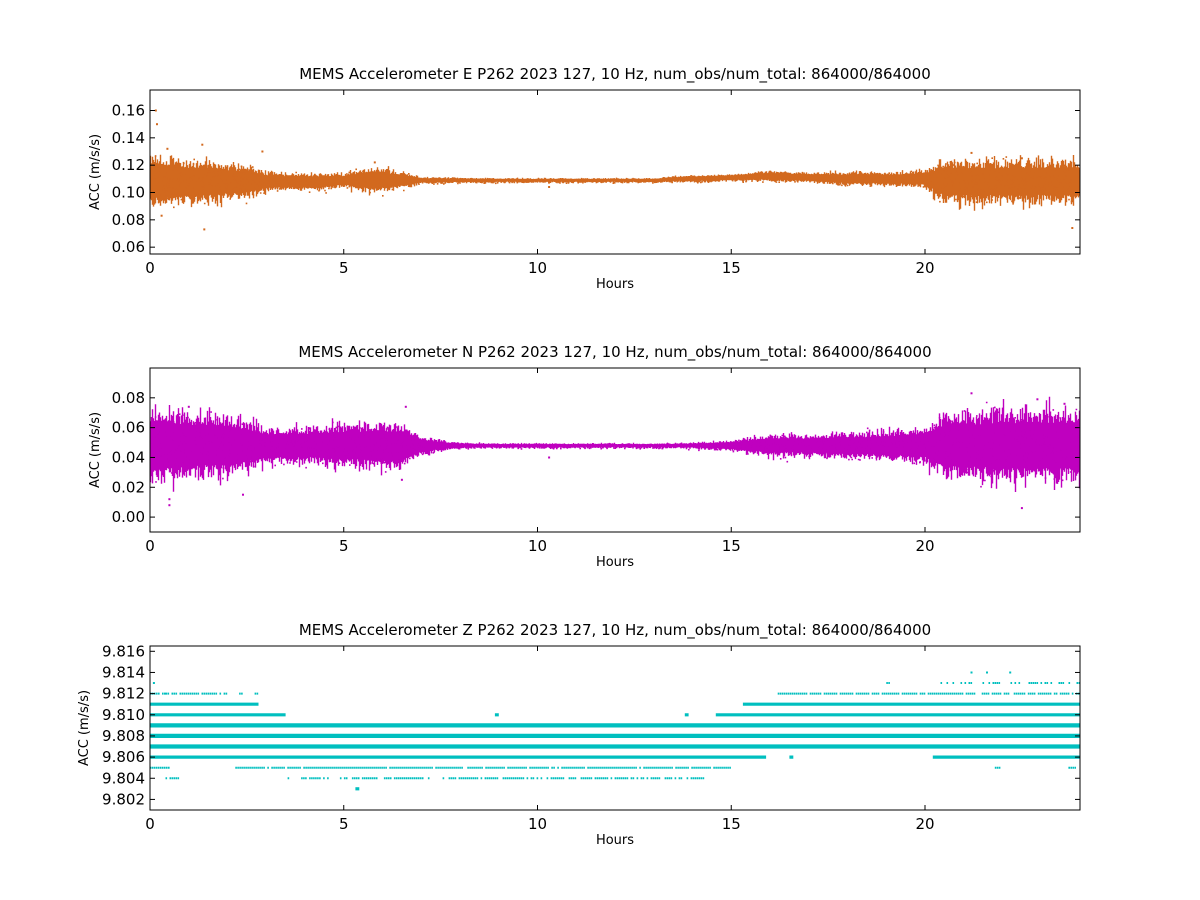 The image size is (1200, 900). What do you see at coordinates (95, 450) in the screenshot?
I see `y-axis-label-n: ACC (m/s/s)` at bounding box center [95, 450].